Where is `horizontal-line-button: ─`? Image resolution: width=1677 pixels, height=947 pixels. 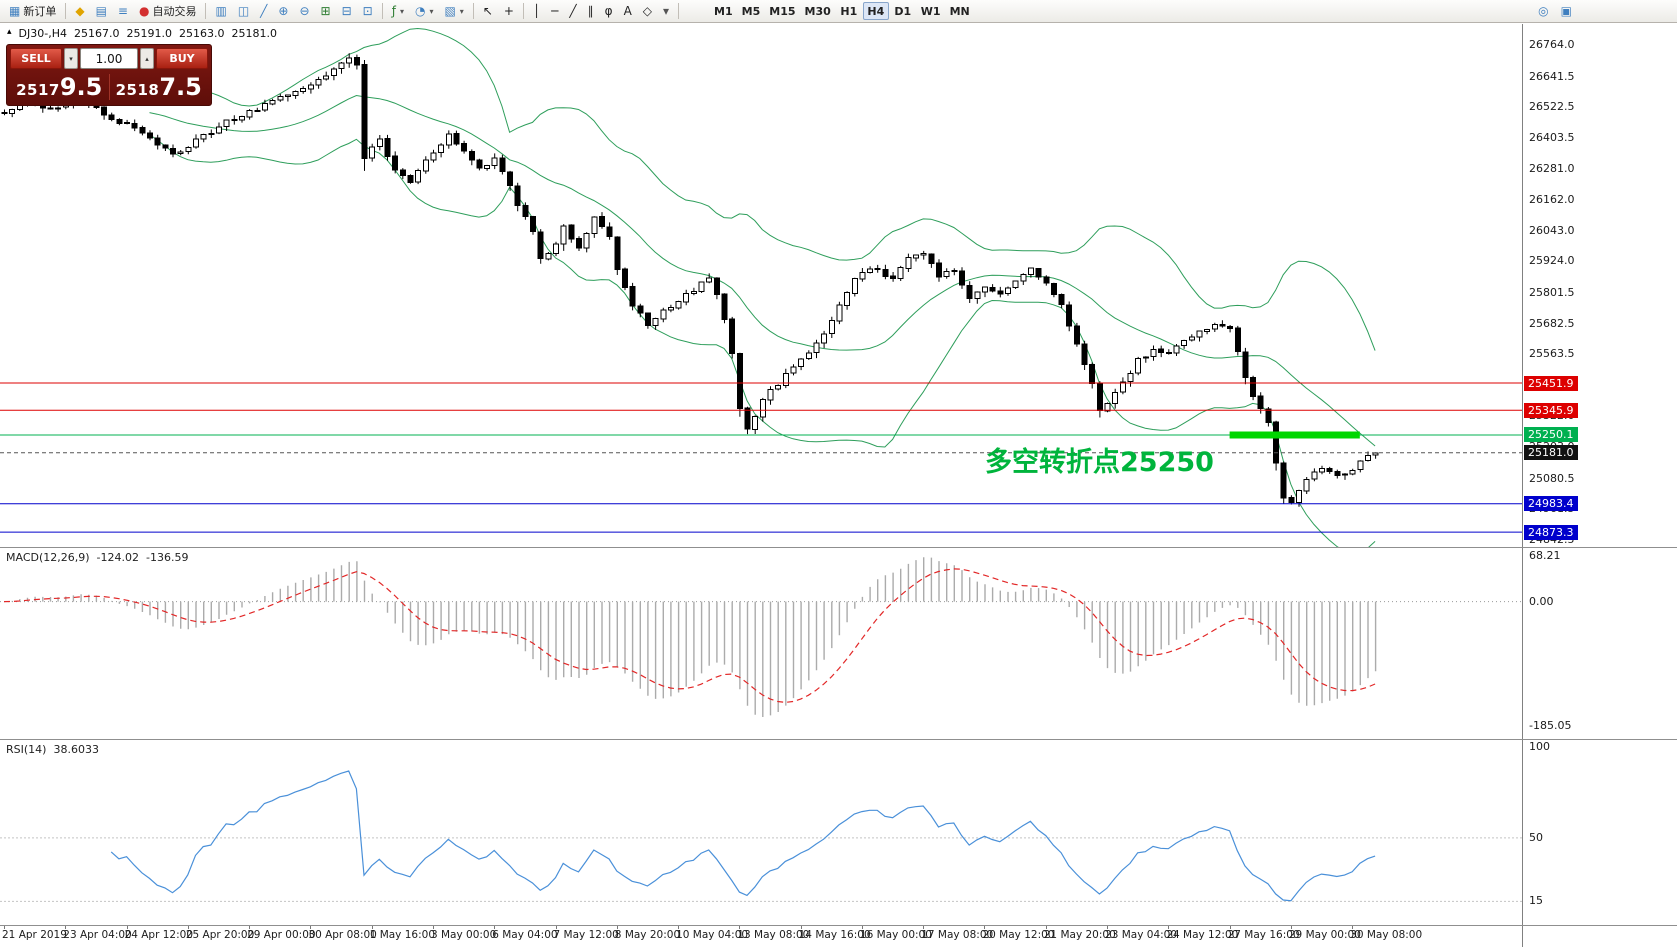
horizontal-line-button: ─ is located at coordinates (554, 11).